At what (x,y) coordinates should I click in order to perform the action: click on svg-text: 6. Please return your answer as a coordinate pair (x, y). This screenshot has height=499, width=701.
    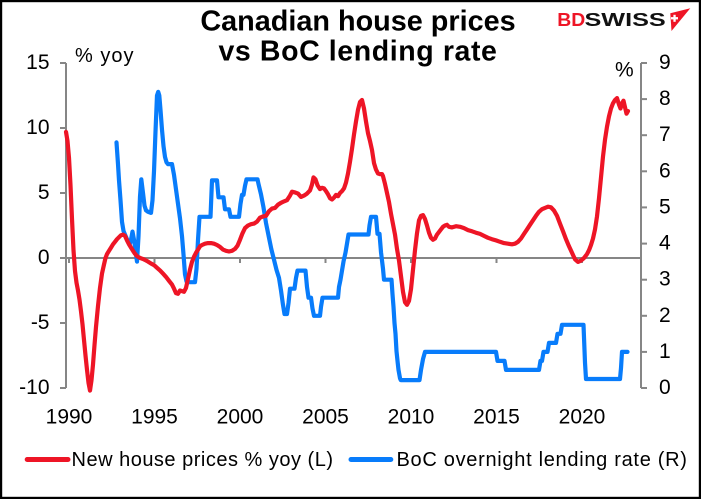
    Looking at the image, I should click on (665, 170).